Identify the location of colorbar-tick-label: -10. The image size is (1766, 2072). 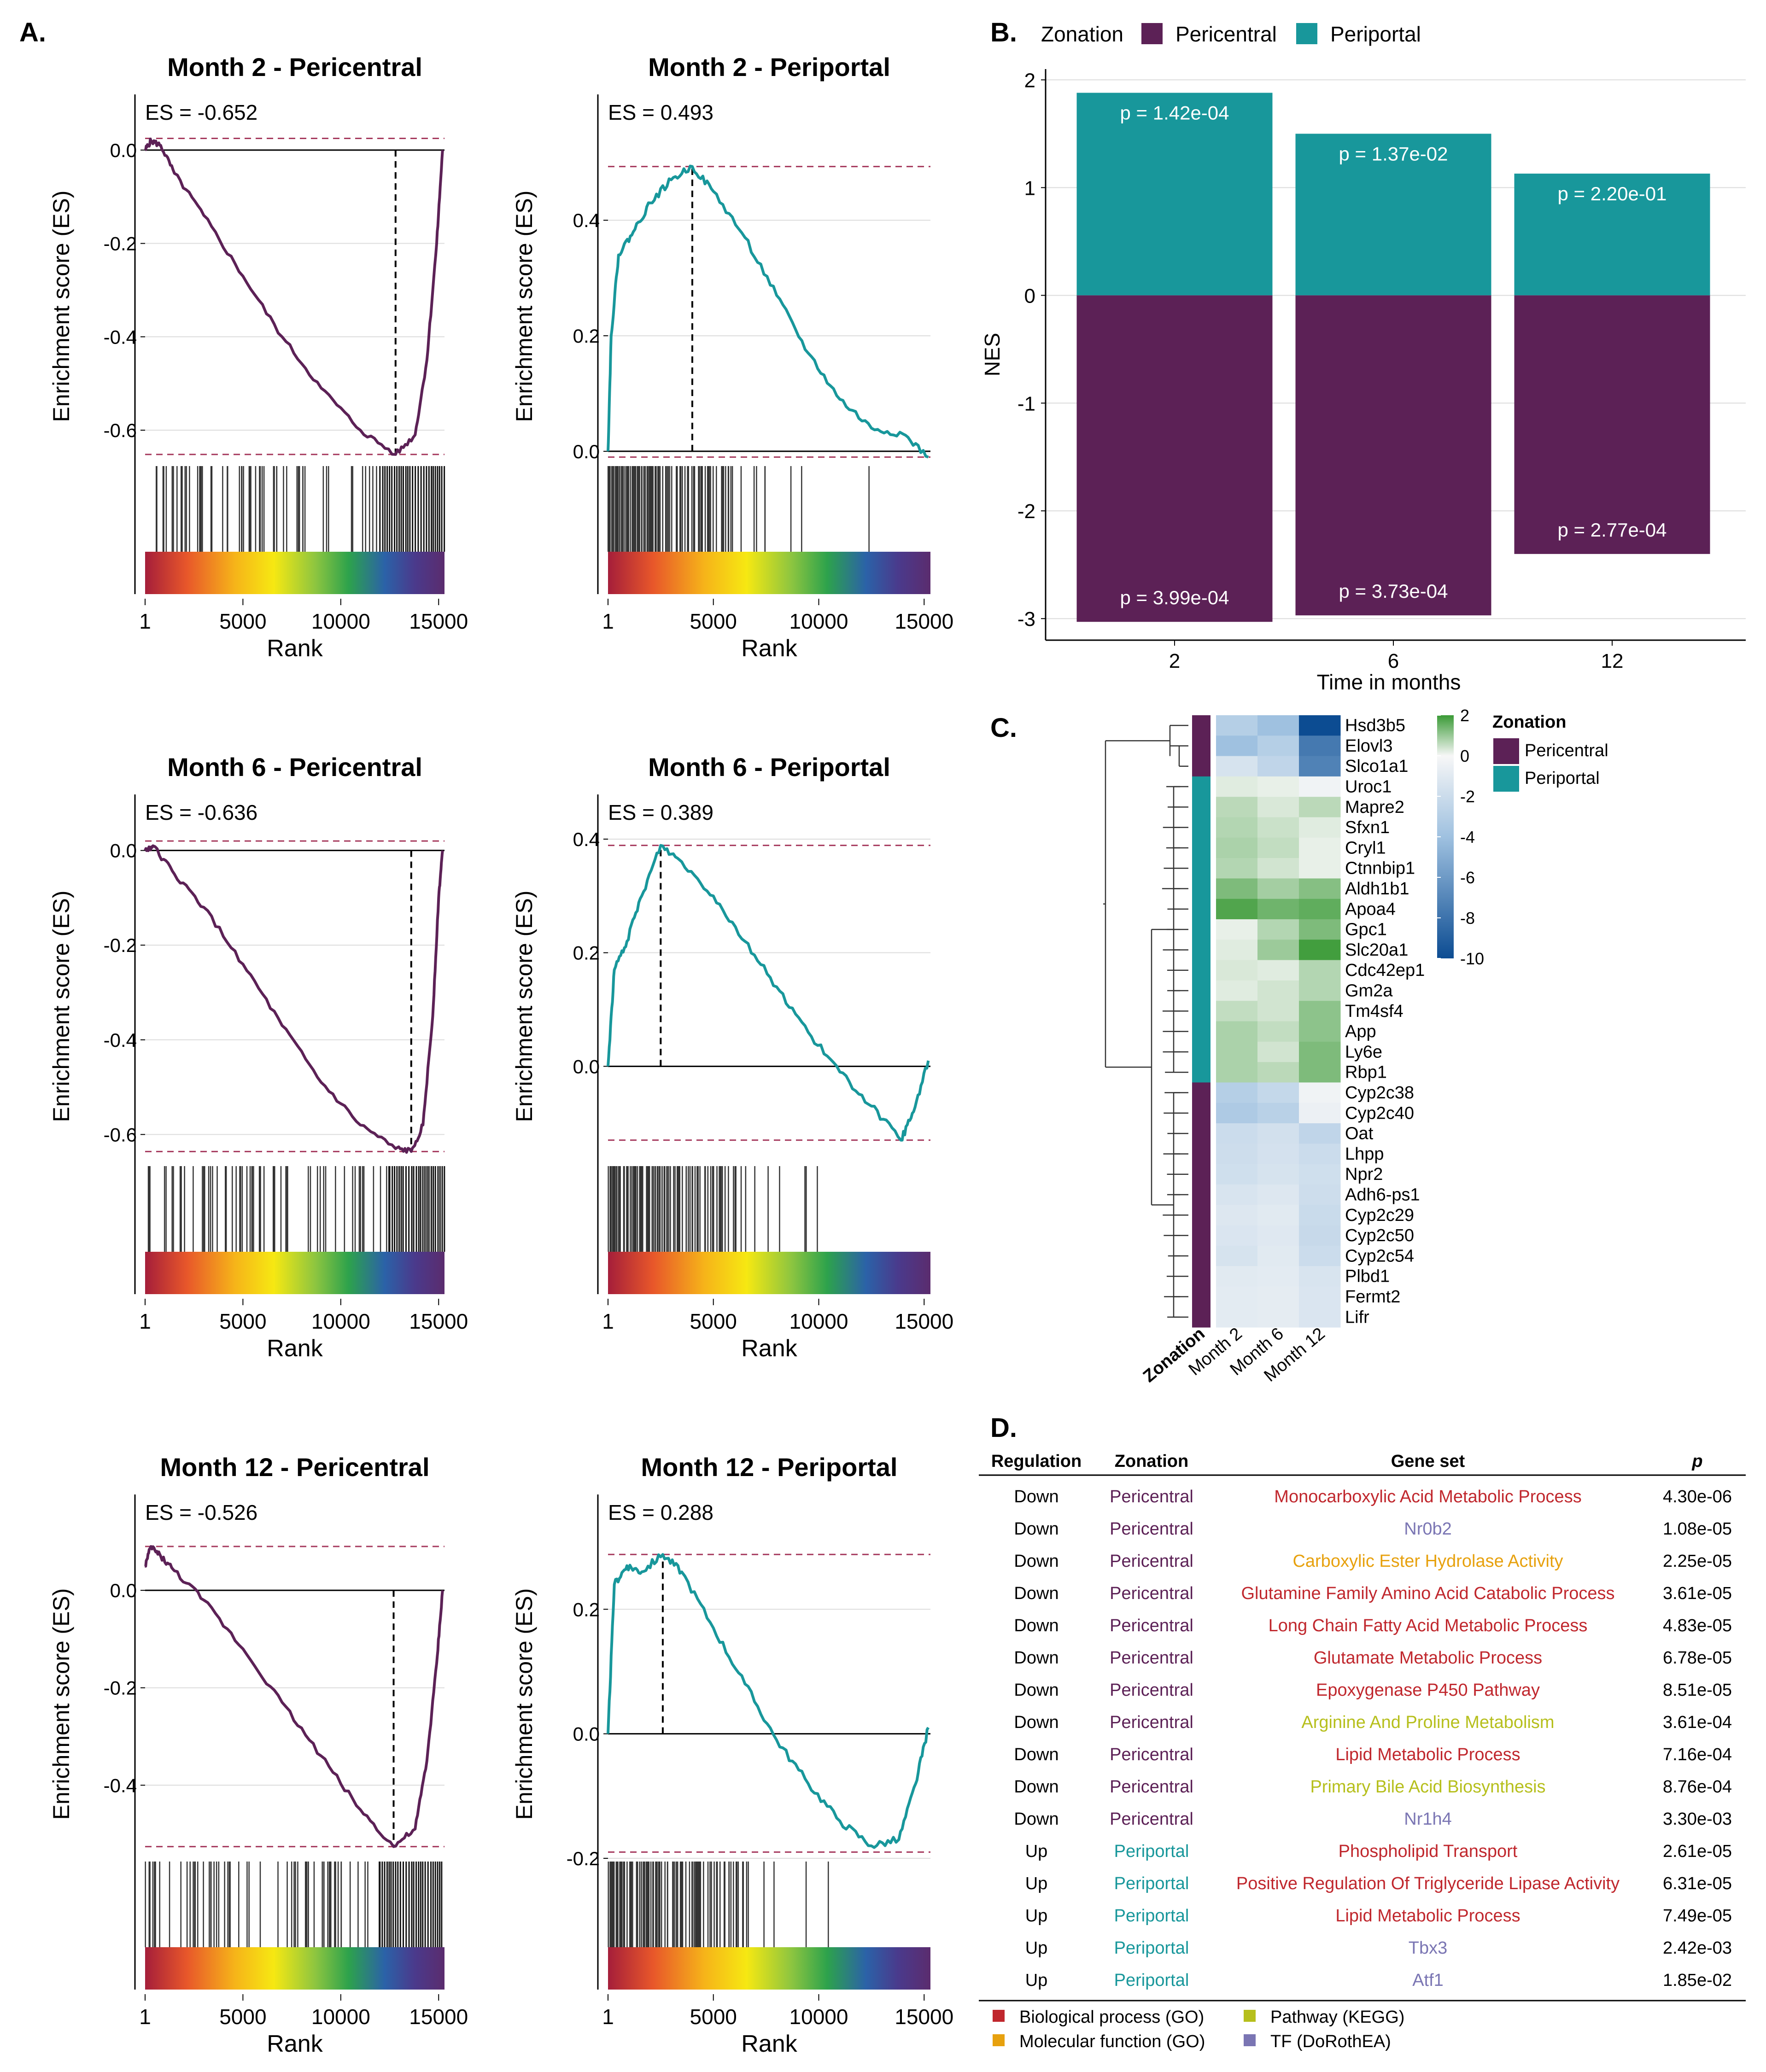
(1472, 958).